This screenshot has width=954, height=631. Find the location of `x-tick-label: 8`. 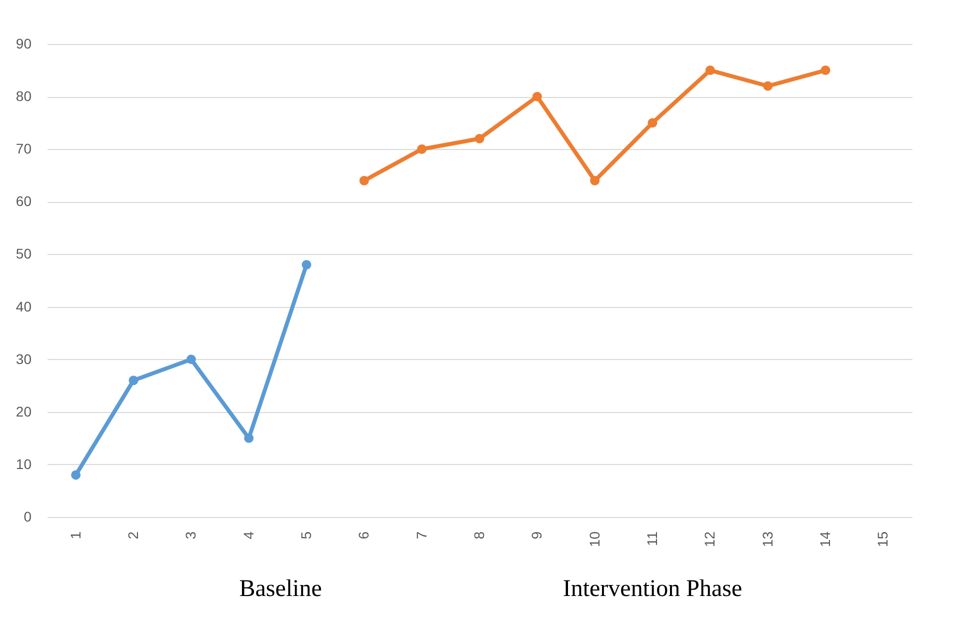

x-tick-label: 8 is located at coordinates (479, 535).